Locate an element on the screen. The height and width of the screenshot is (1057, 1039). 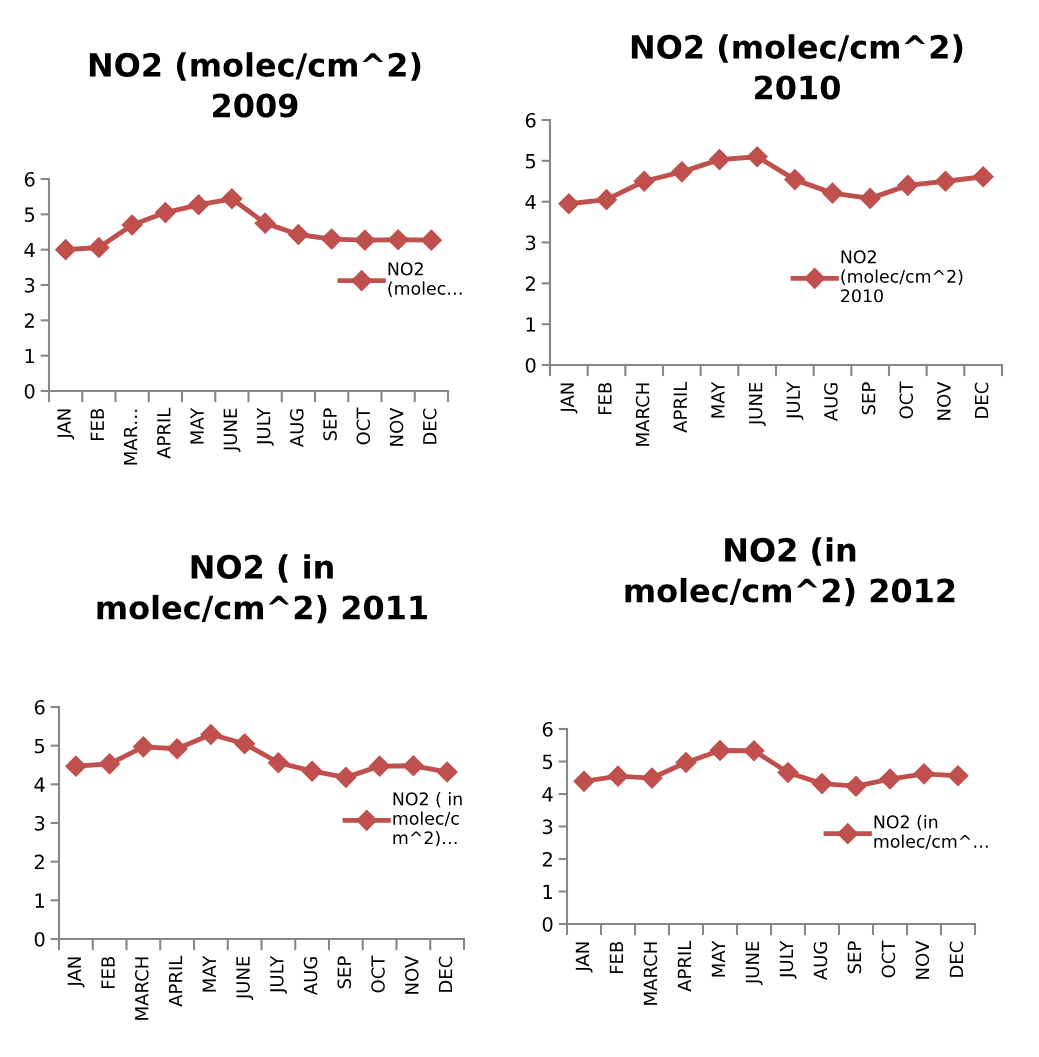
chart-title: NO2 ( in molec/cm^2) 2011 is located at coordinates (262, 589).